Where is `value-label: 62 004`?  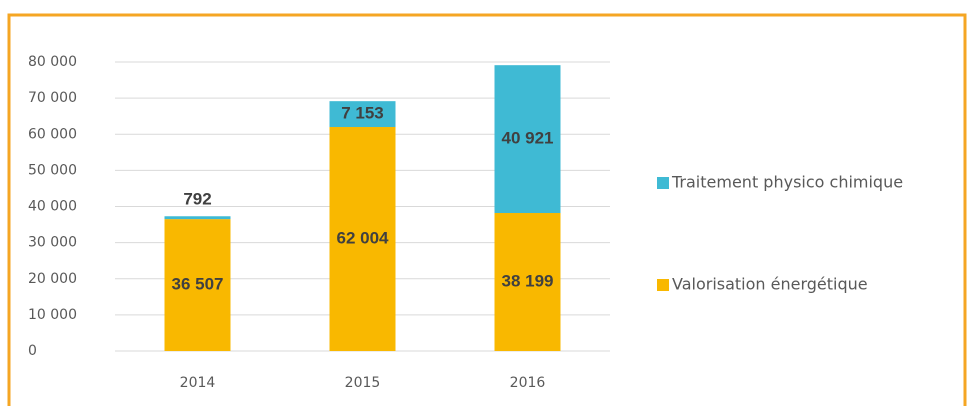 value-label: 62 004 is located at coordinates (363, 237).